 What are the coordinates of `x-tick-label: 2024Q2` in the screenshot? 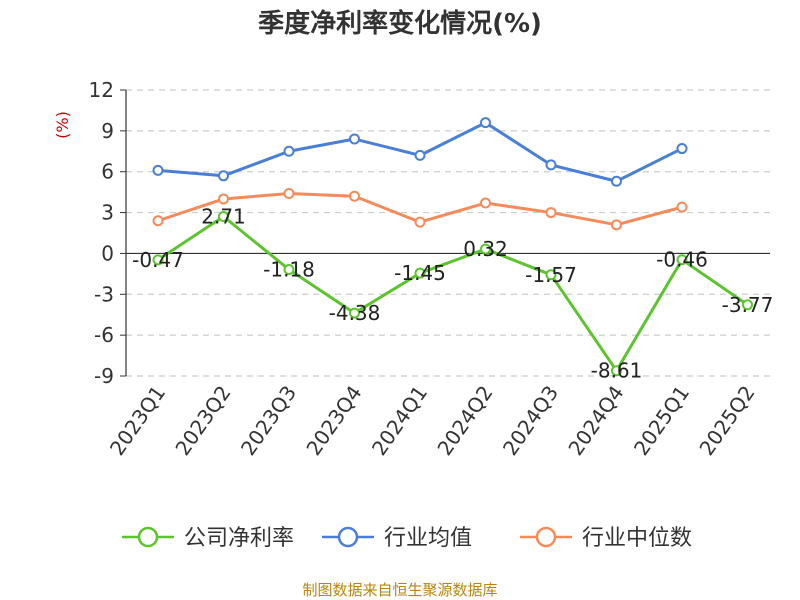 It's located at (464, 420).